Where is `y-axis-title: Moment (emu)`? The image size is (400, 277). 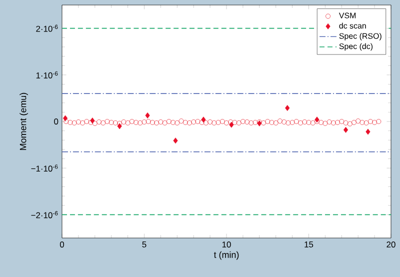 y-axis-title: Moment (emu) is located at coordinates (24, 121).